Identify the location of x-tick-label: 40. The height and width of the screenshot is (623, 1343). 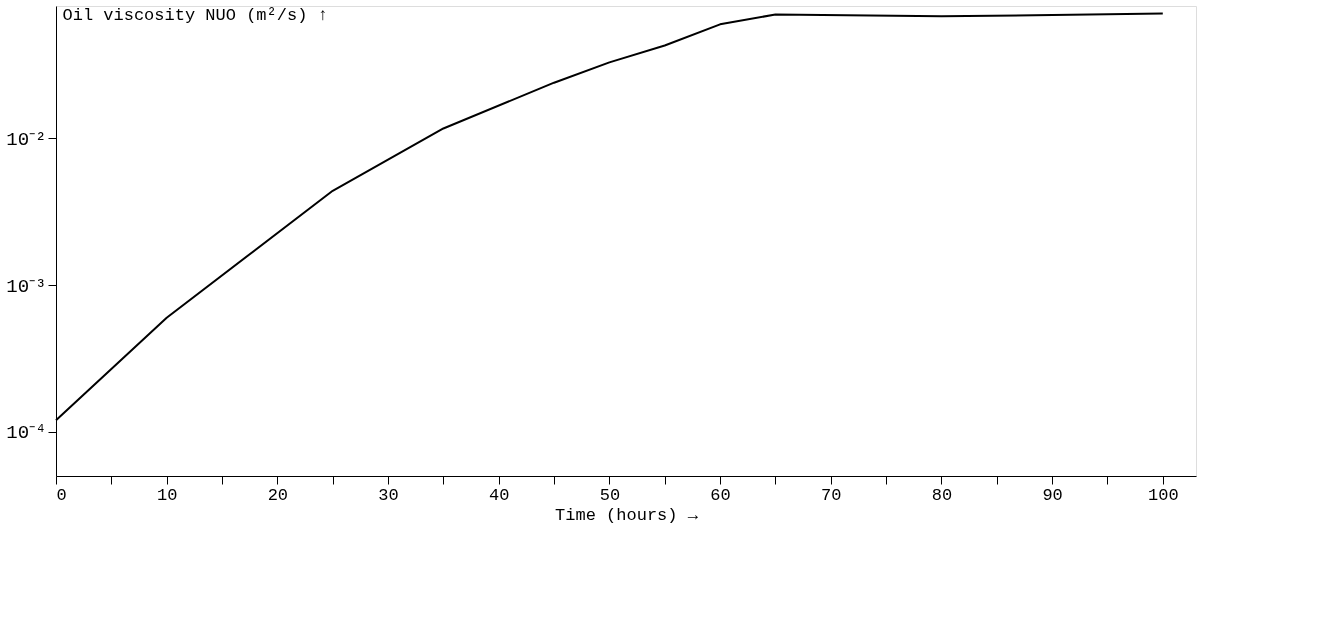
(499, 495).